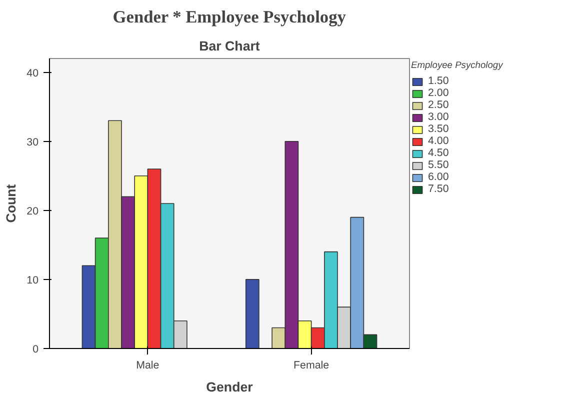 This screenshot has height=411, width=561. Describe the element at coordinates (438, 141) in the screenshot. I see `legend-label: 4.00` at that location.